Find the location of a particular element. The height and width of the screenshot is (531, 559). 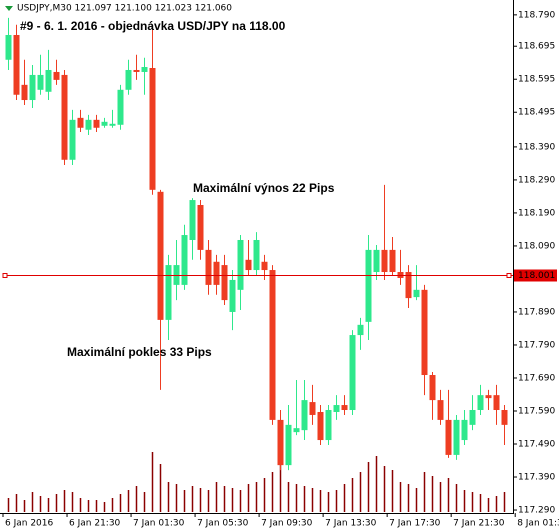

x-tick-label: 8 Jan 01:30 is located at coordinates (538, 524).